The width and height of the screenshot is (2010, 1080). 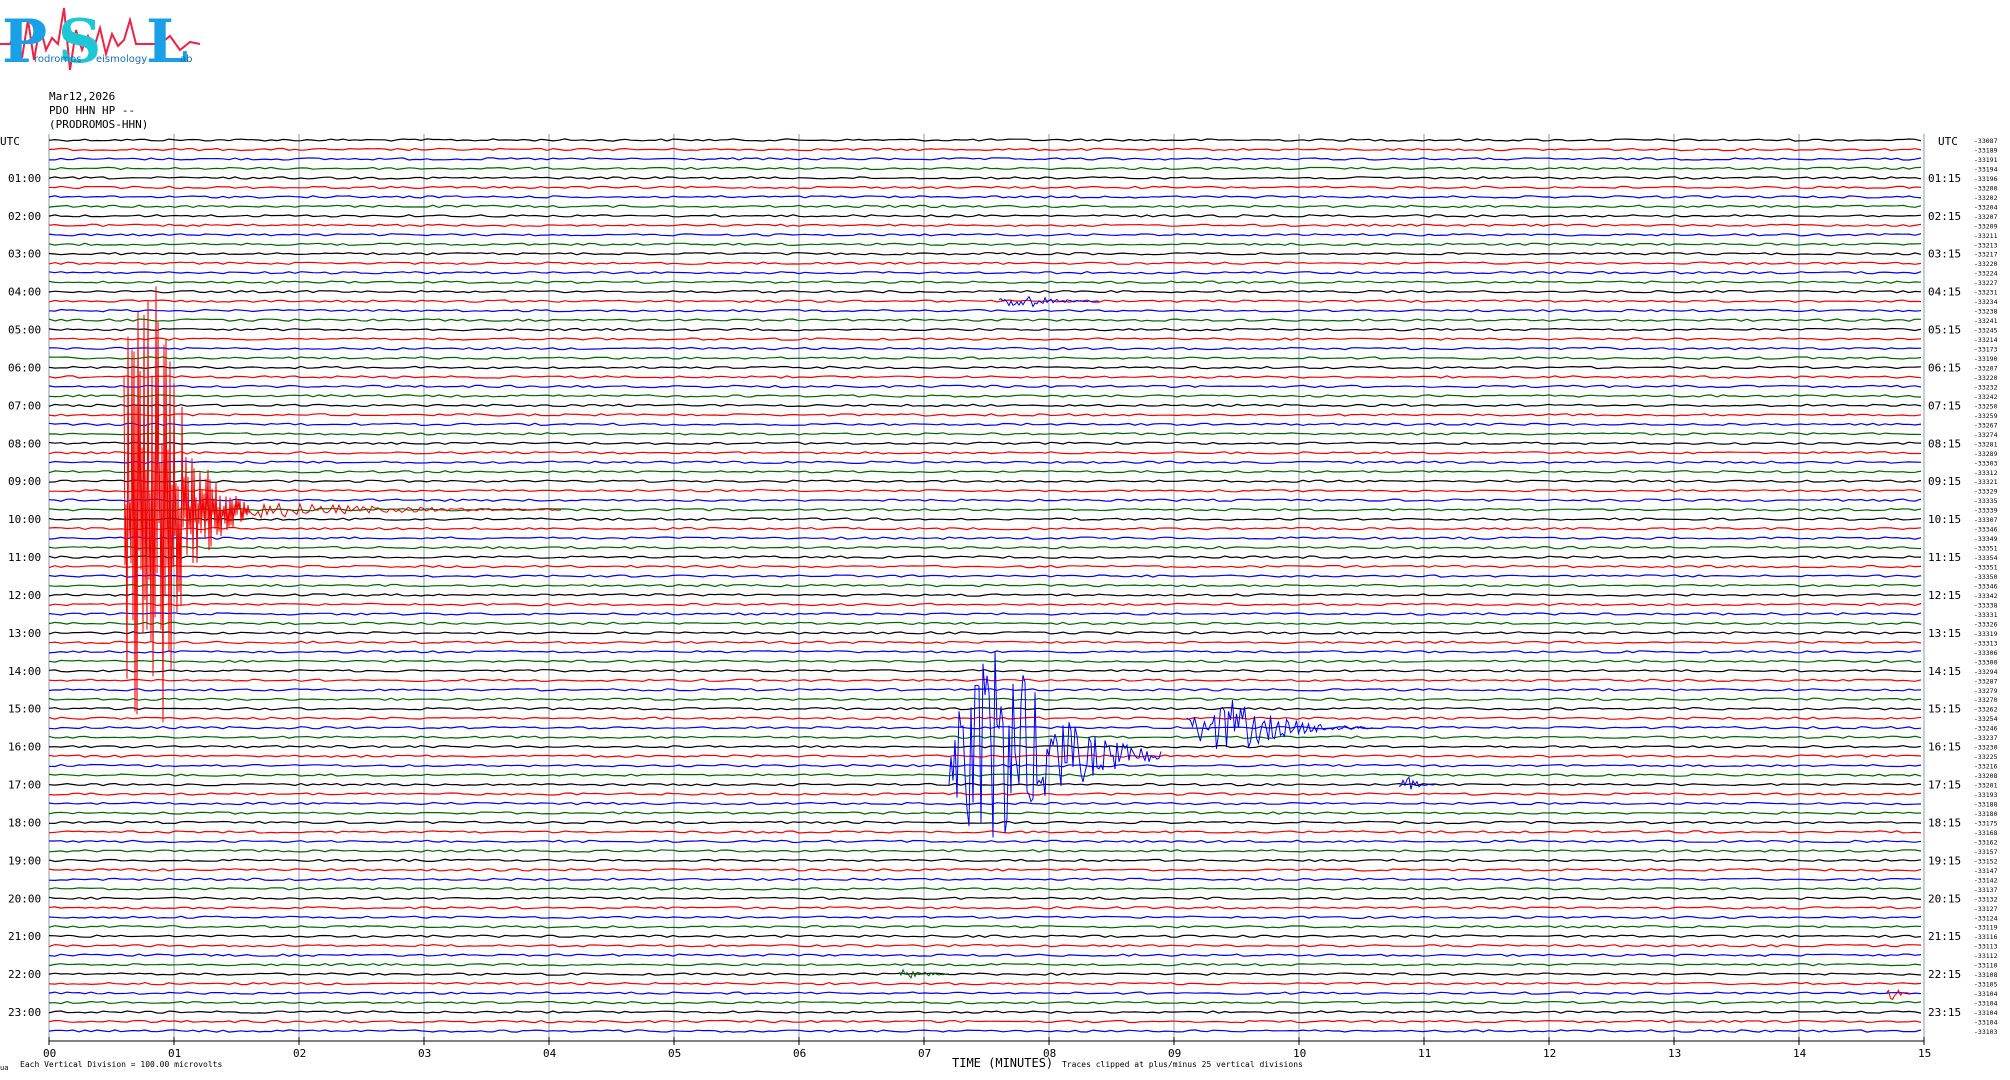 I want to click on trace-value-label: -33207, so click(x=1986, y=217).